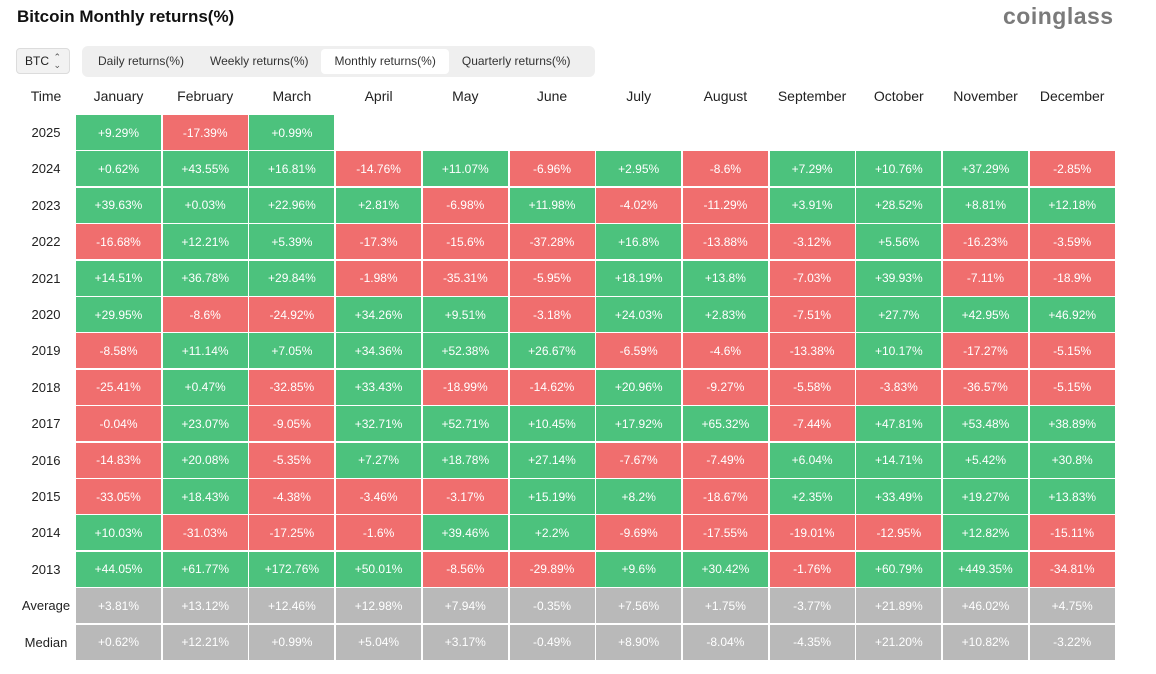 This screenshot has width=1156, height=674. What do you see at coordinates (725, 387) in the screenshot?
I see `return-value-cell: -9.27%` at bounding box center [725, 387].